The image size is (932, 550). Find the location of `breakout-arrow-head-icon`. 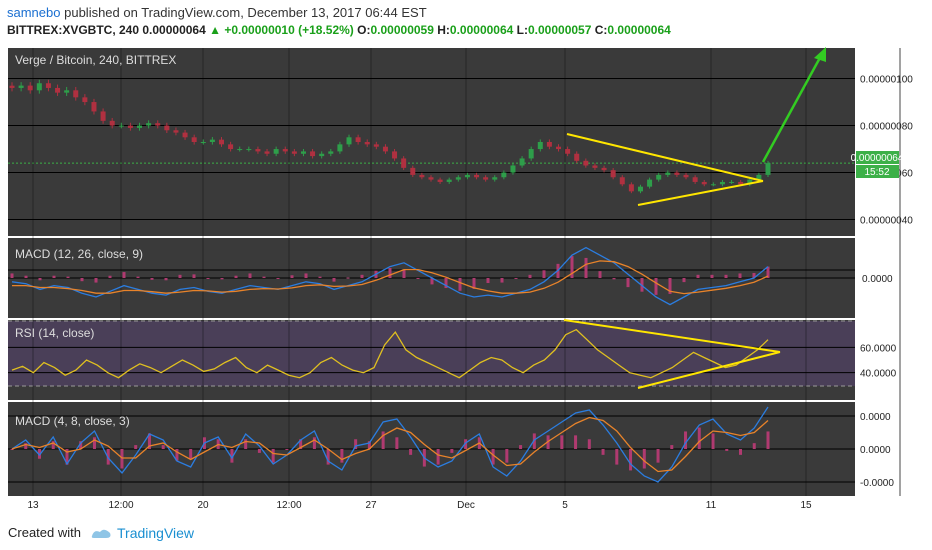

breakout-arrow-head-icon is located at coordinates (820, 54).